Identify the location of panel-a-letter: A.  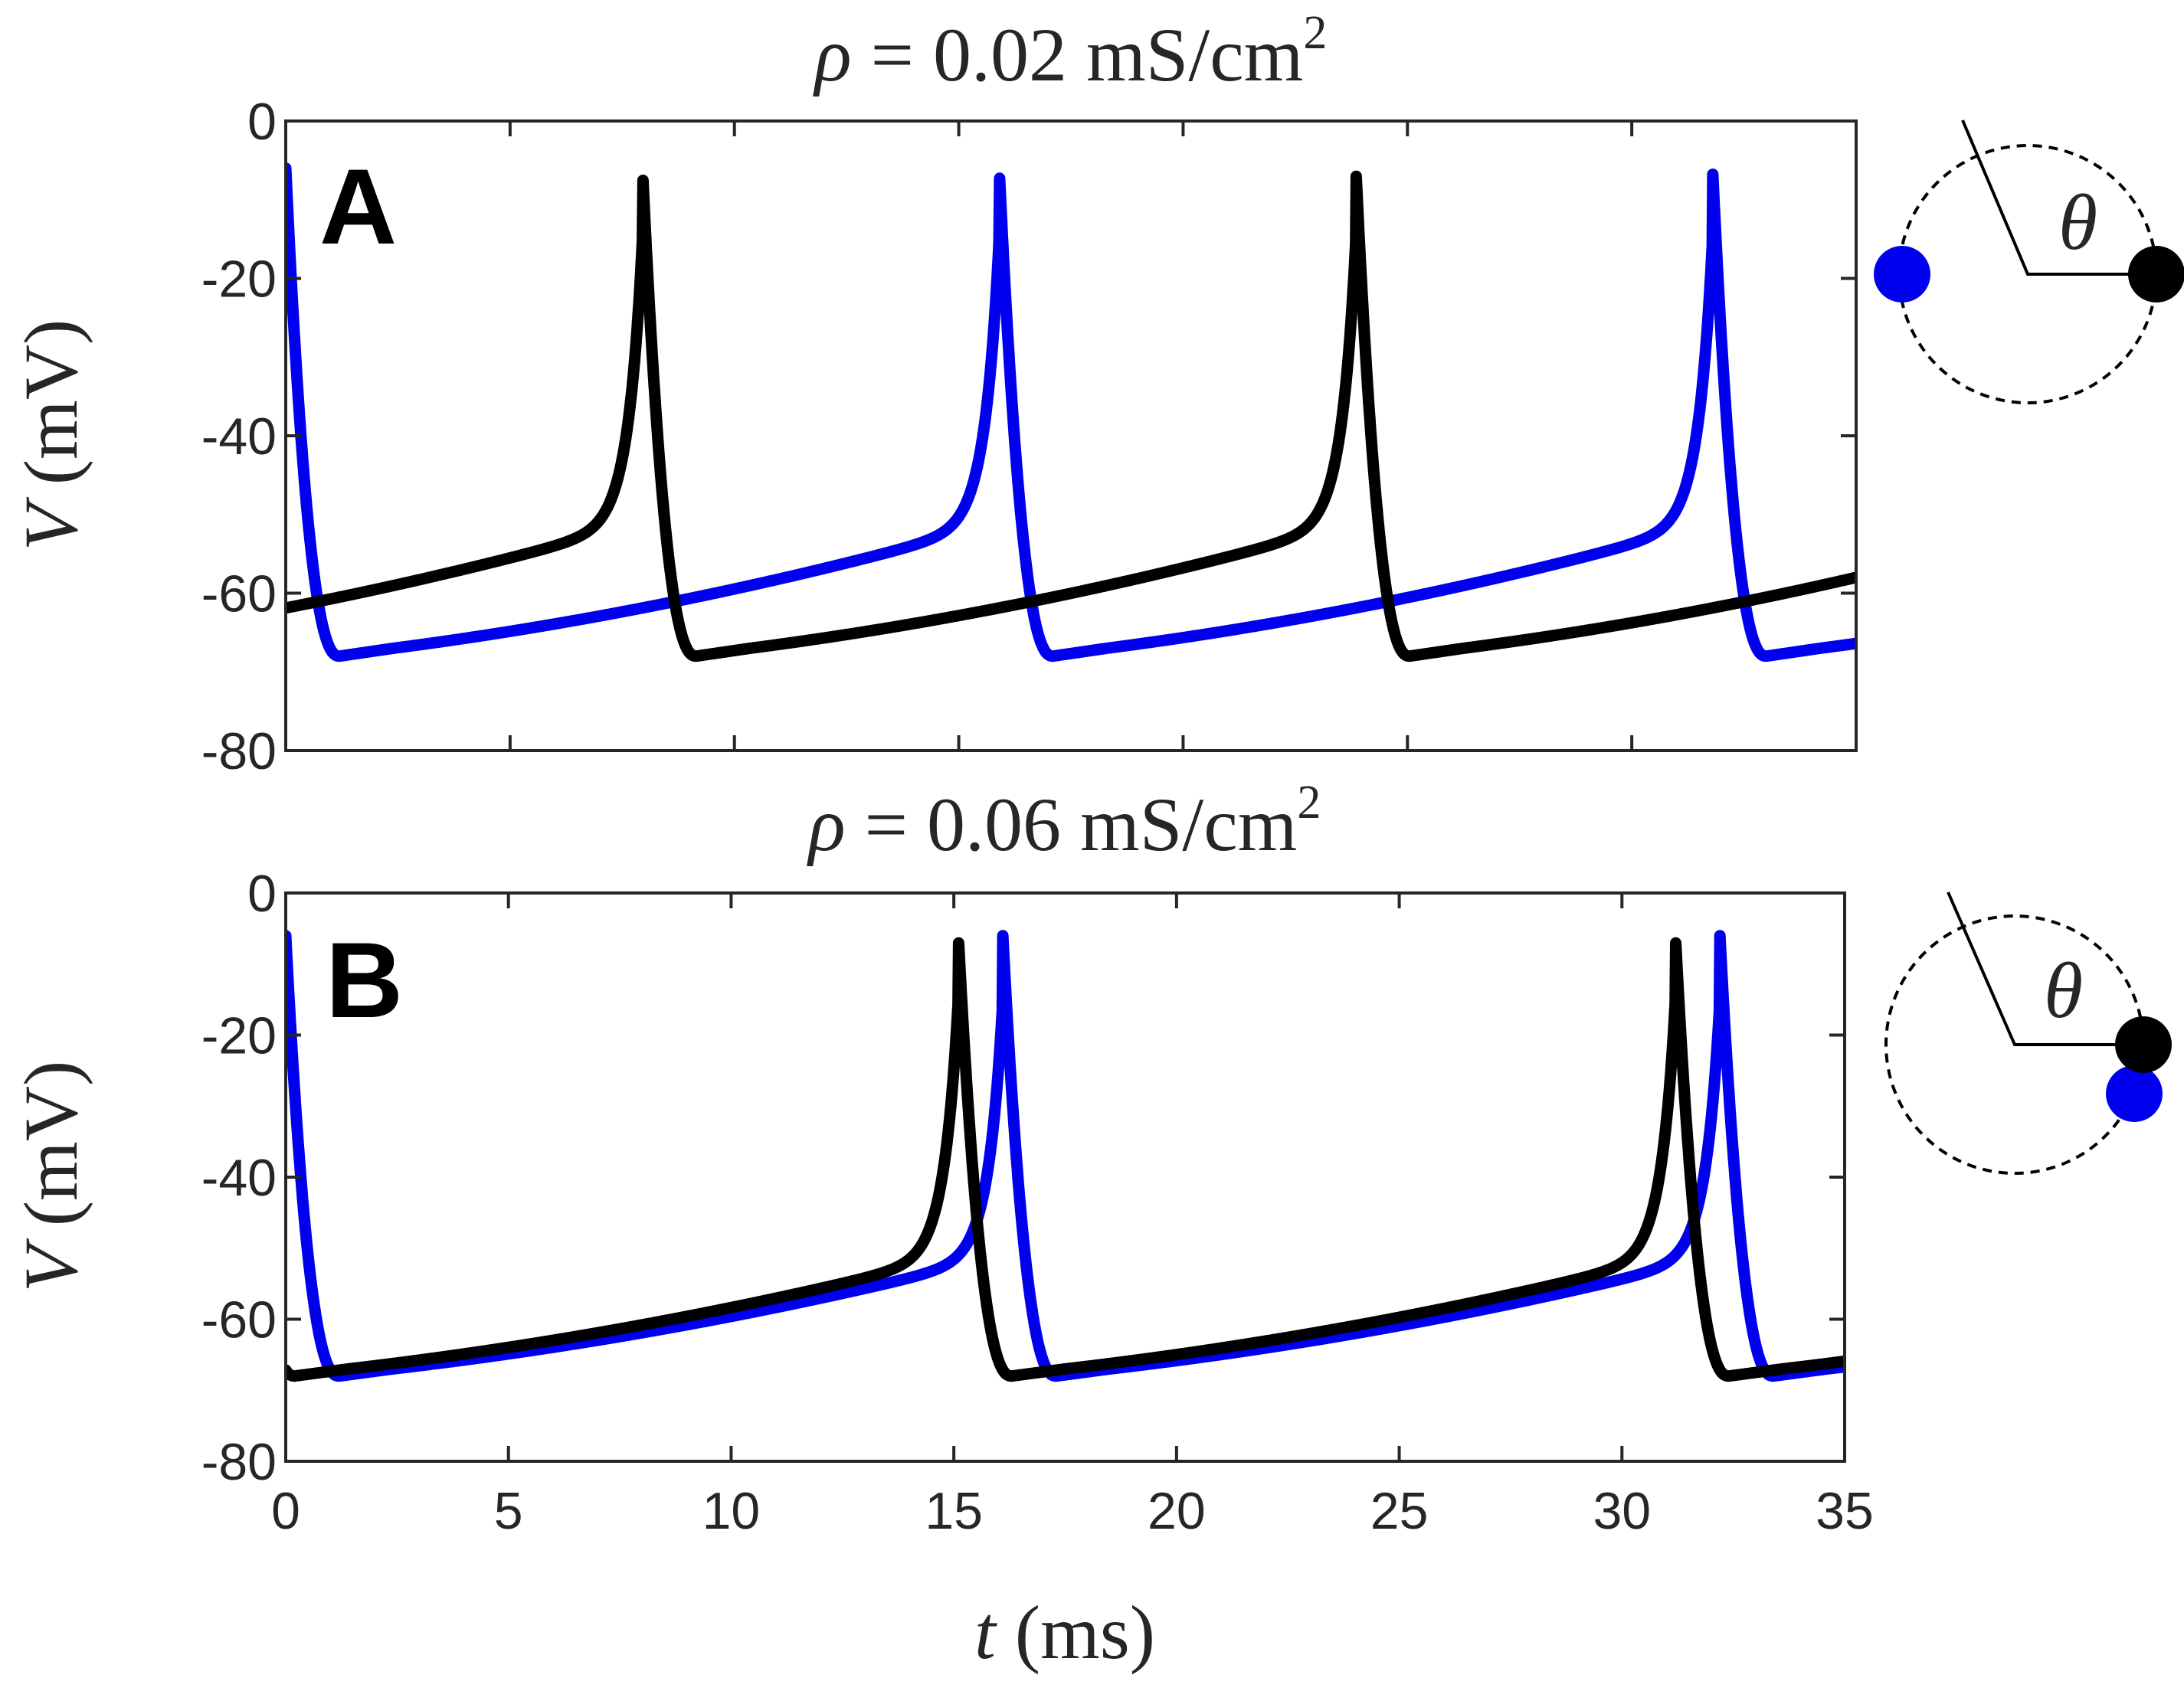
(358, 206).